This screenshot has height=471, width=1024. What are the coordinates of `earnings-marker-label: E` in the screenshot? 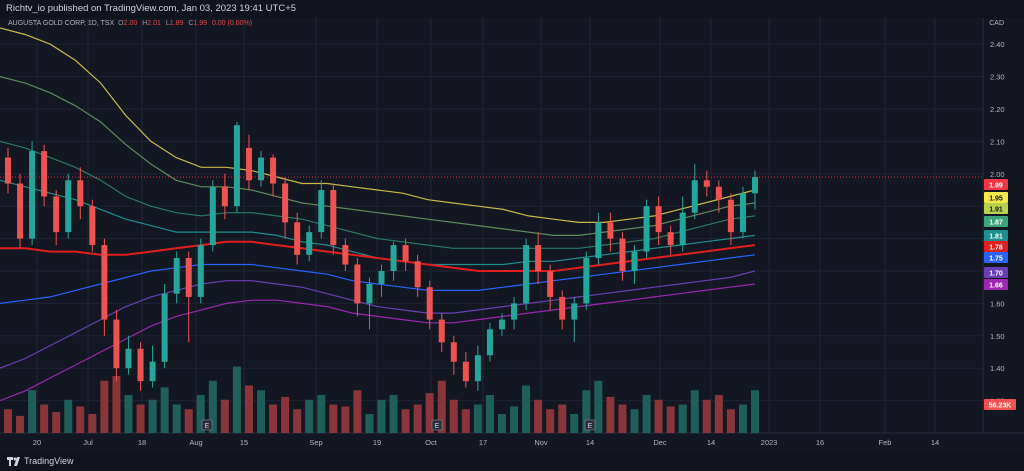 It's located at (207, 426).